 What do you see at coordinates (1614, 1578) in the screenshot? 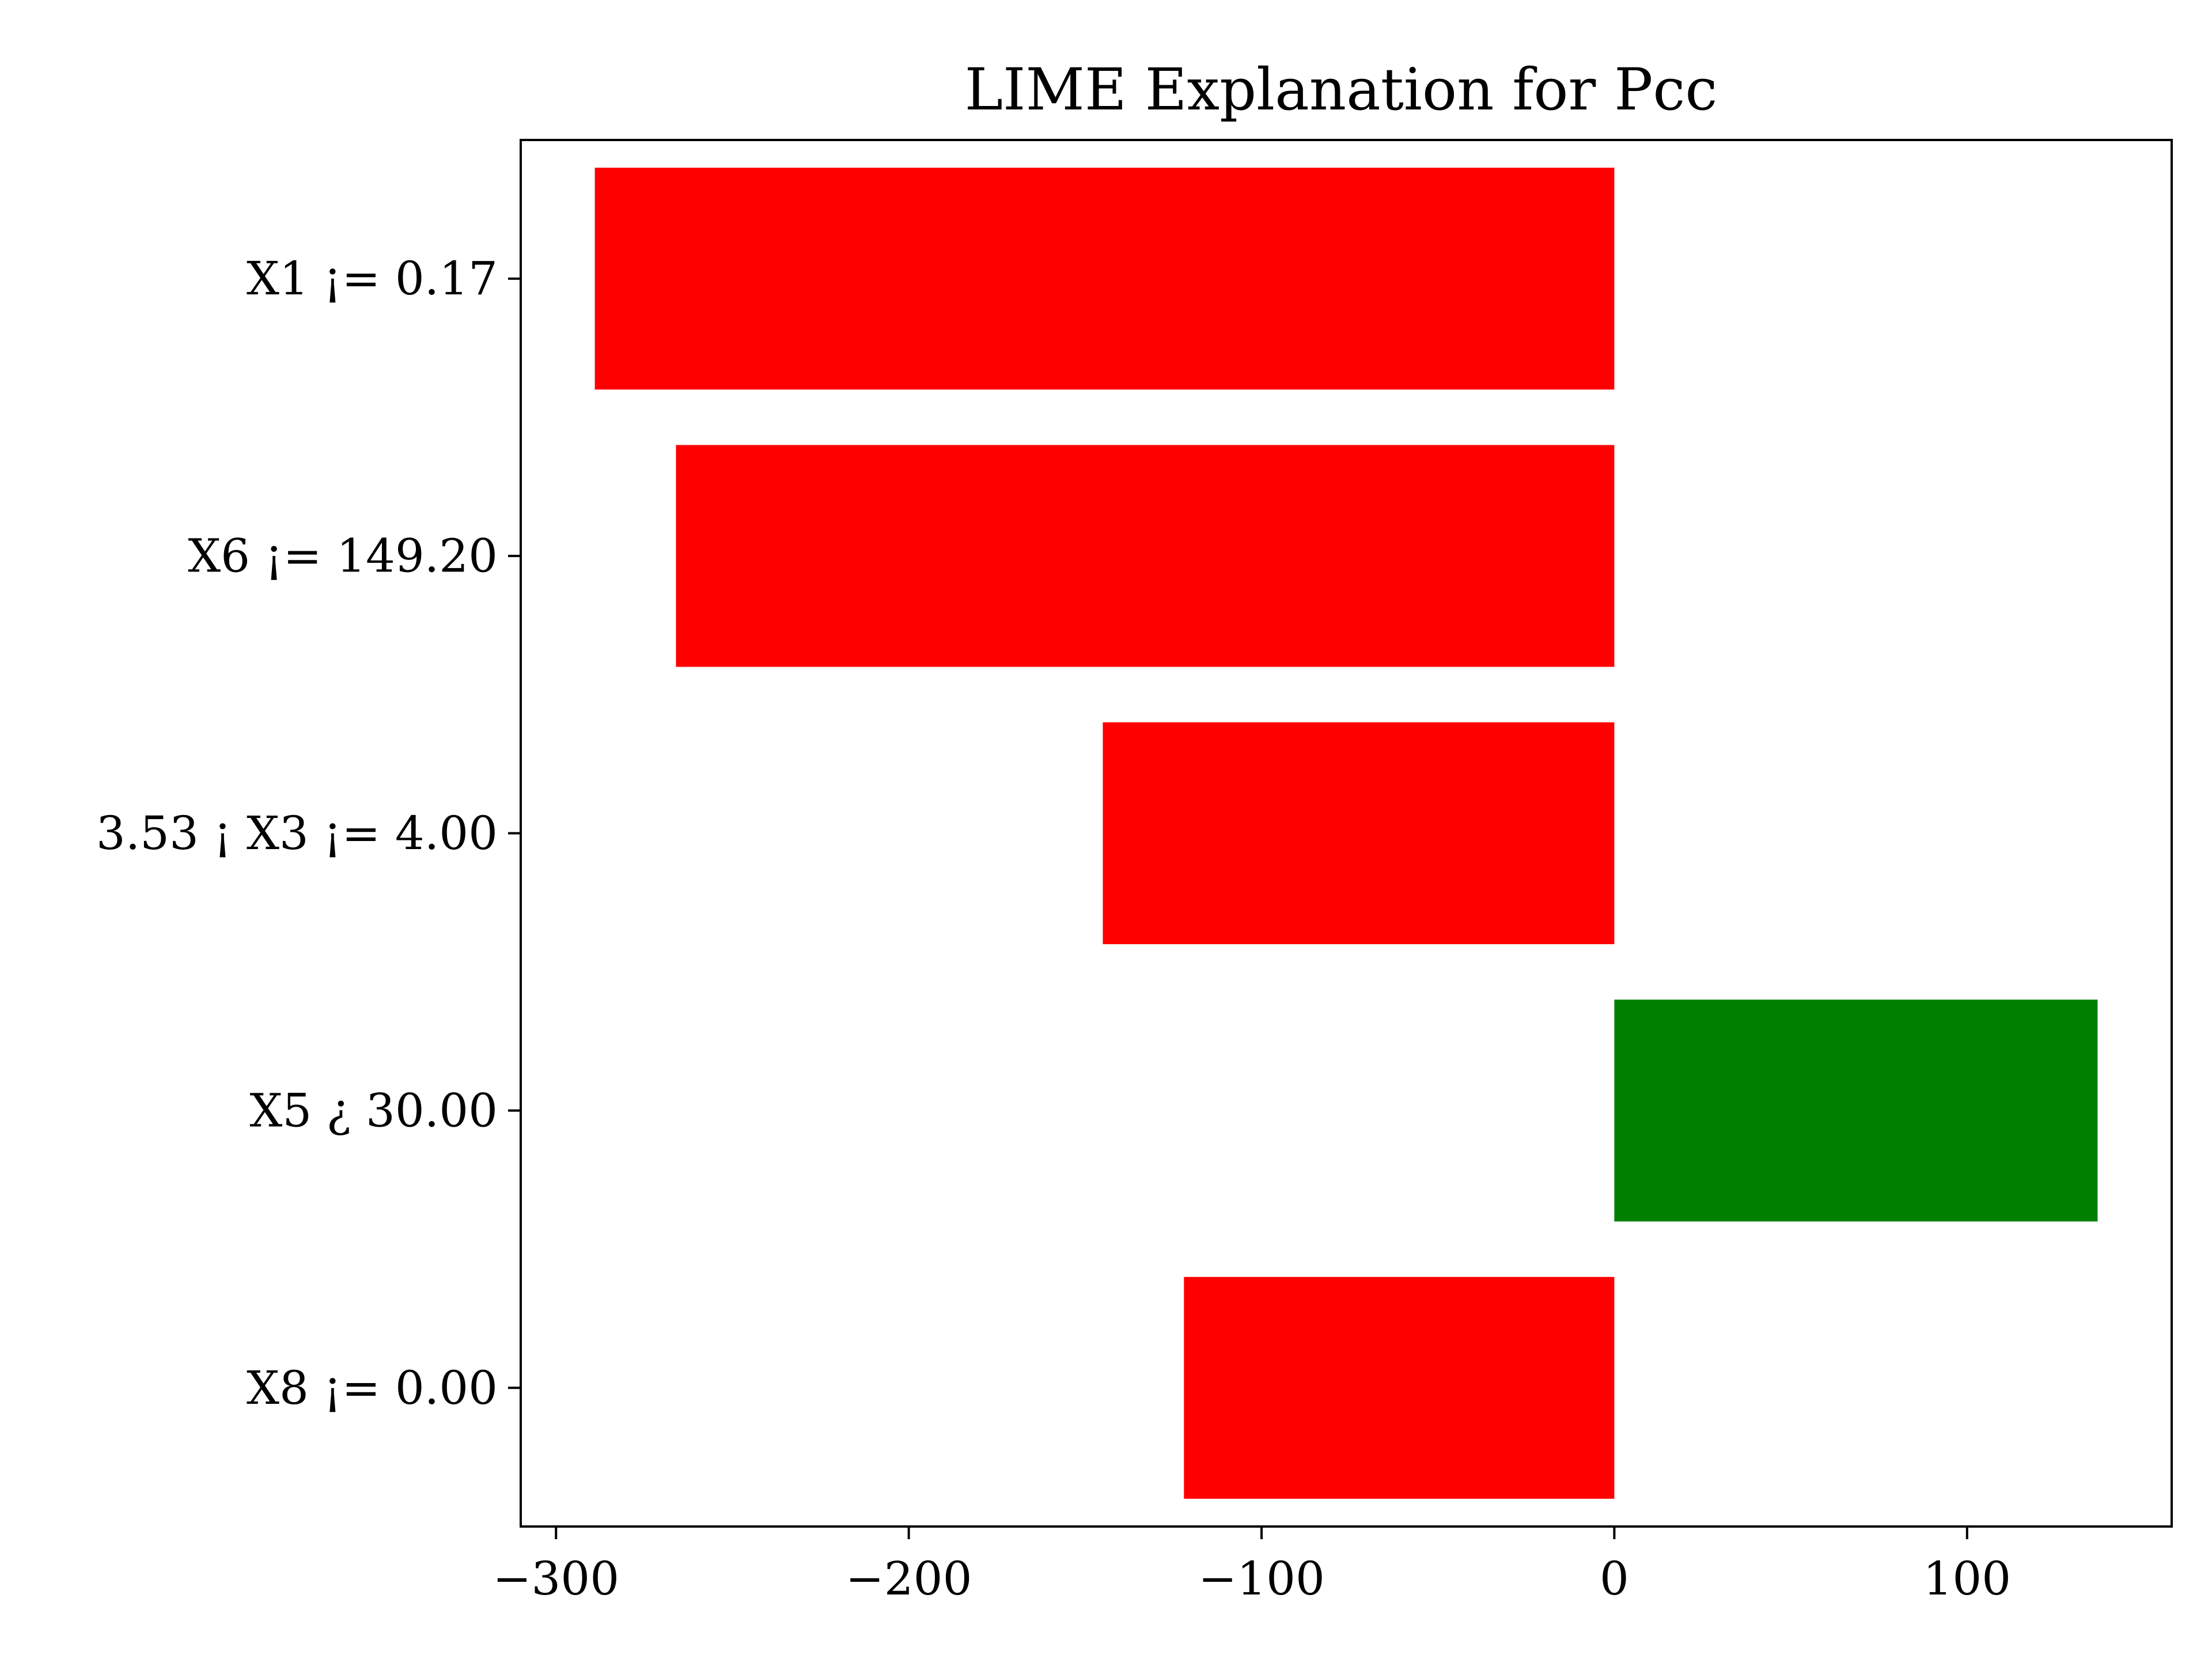
I see `x-tick-label: 0` at bounding box center [1614, 1578].